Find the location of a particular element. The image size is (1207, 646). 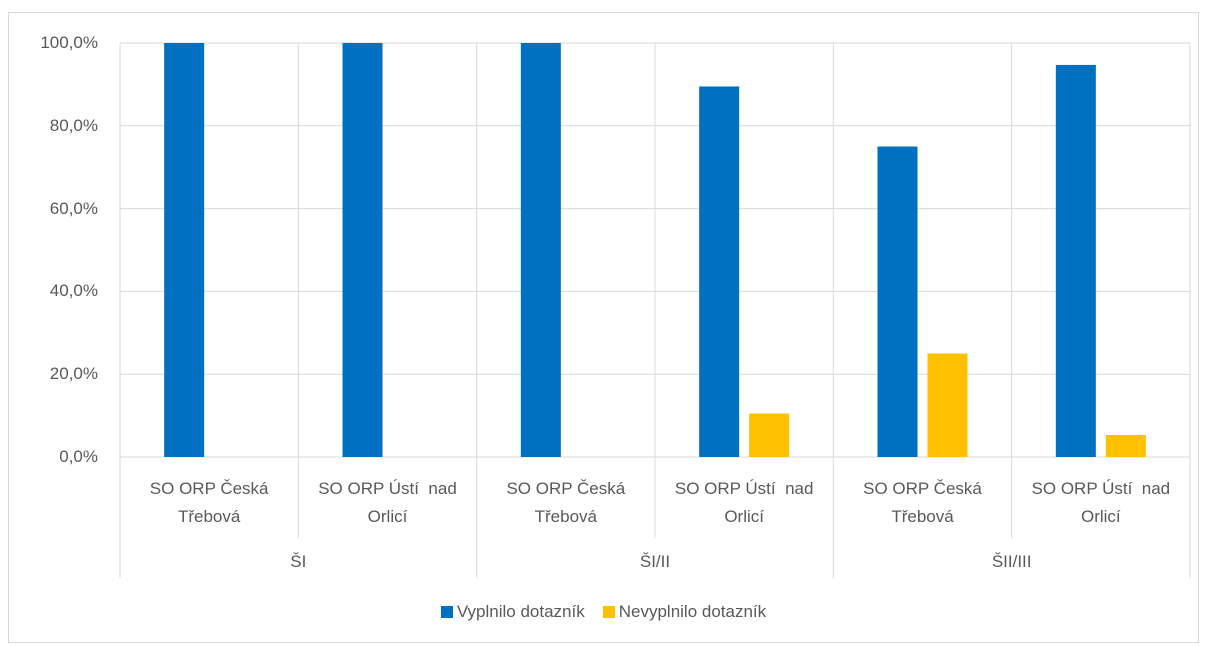

y-tick-label: 60,0% is located at coordinates (73, 208).